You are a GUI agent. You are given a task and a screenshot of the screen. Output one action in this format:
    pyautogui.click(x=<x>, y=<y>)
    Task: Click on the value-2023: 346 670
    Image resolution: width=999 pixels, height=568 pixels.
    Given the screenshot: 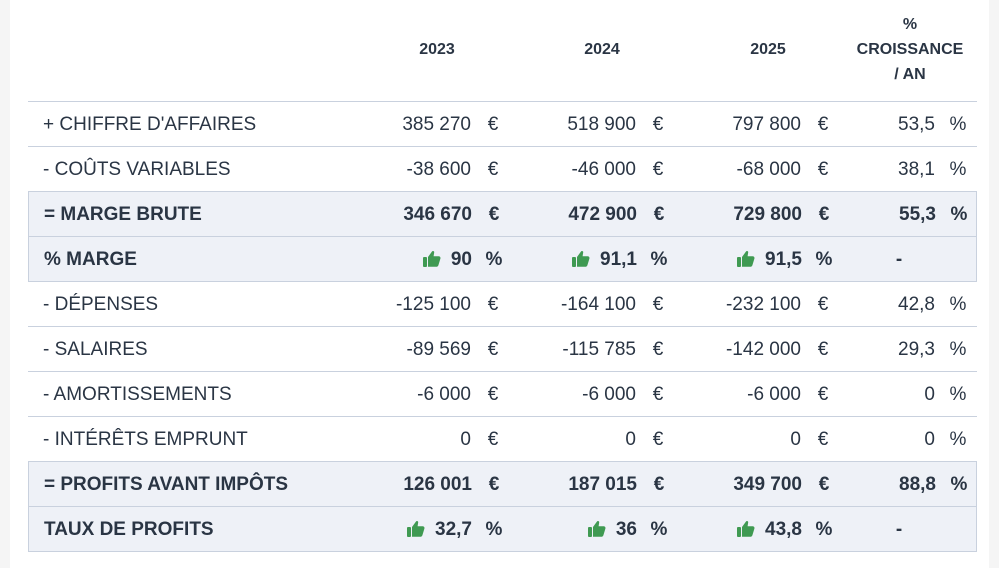 What is the action you would take?
    pyautogui.click(x=437, y=214)
    